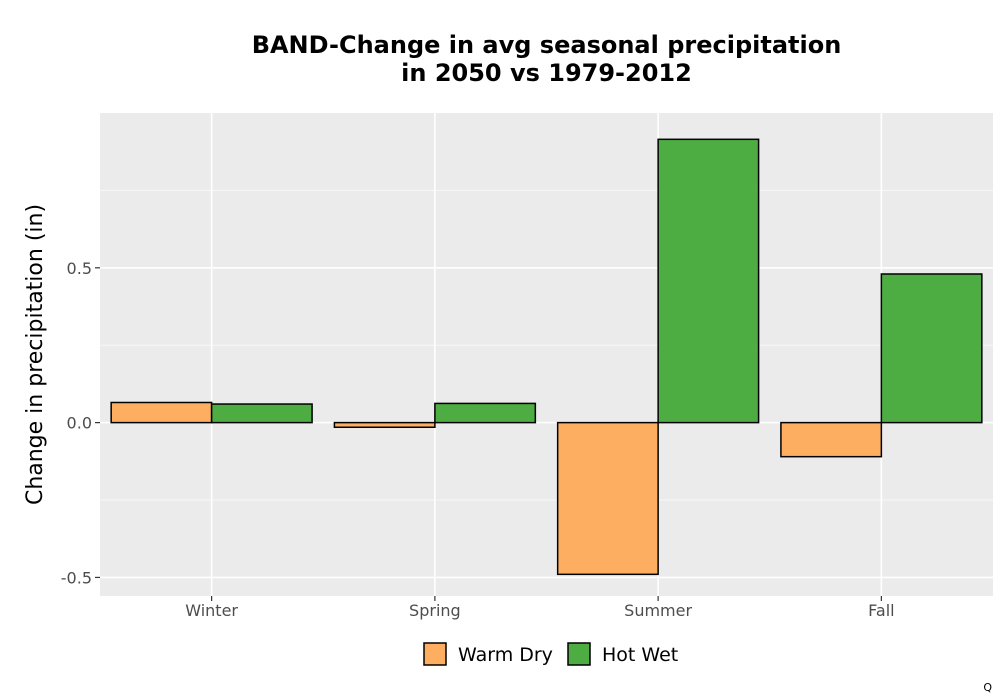 The height and width of the screenshot is (700, 1000). What do you see at coordinates (211, 610) in the screenshot?
I see `x-tick-label: Winter` at bounding box center [211, 610].